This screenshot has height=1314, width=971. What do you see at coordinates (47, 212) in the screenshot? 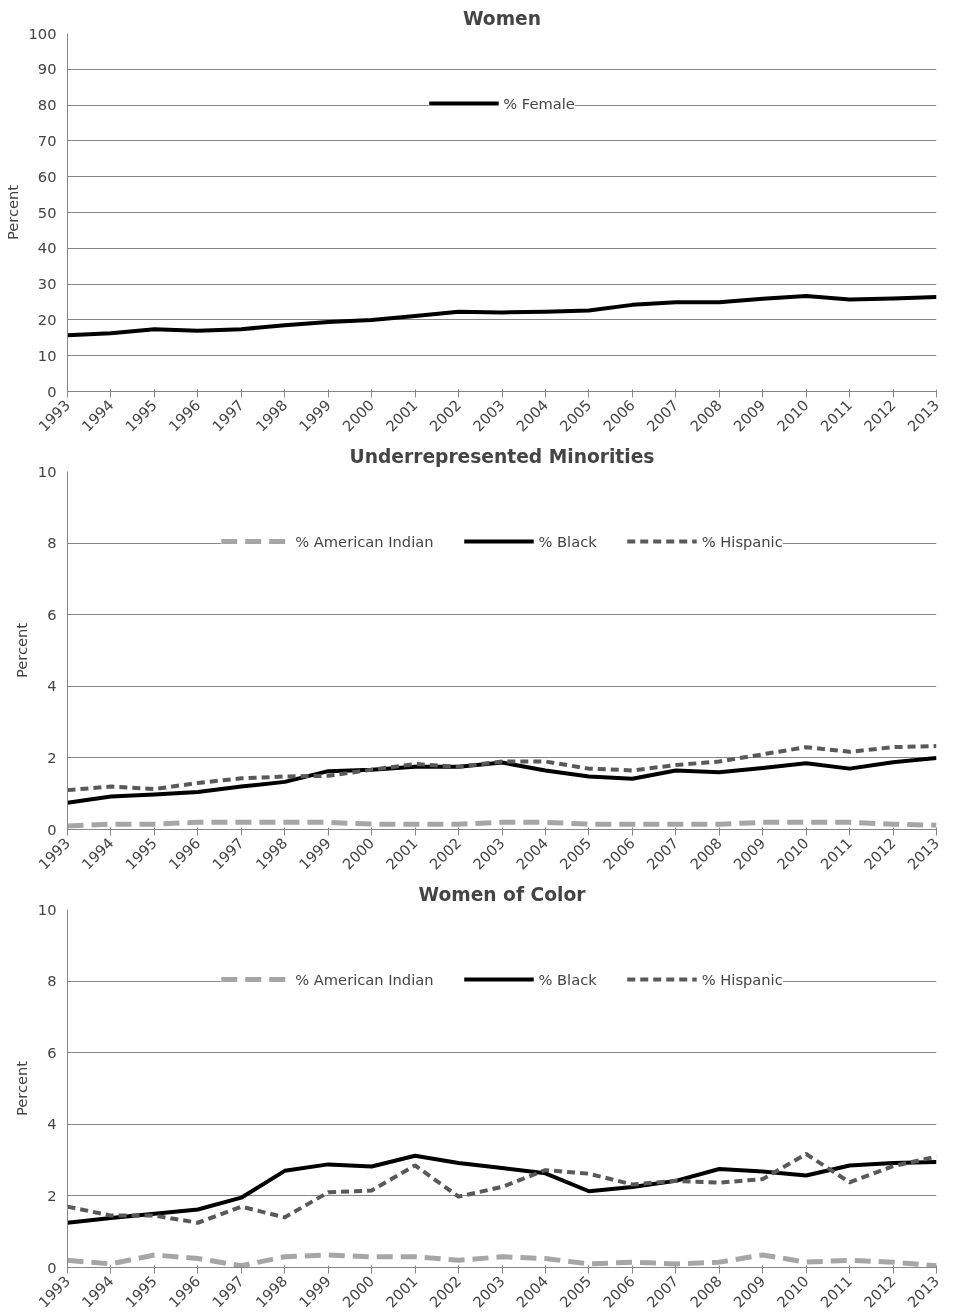
I see `y-tick-label: 50` at bounding box center [47, 212].